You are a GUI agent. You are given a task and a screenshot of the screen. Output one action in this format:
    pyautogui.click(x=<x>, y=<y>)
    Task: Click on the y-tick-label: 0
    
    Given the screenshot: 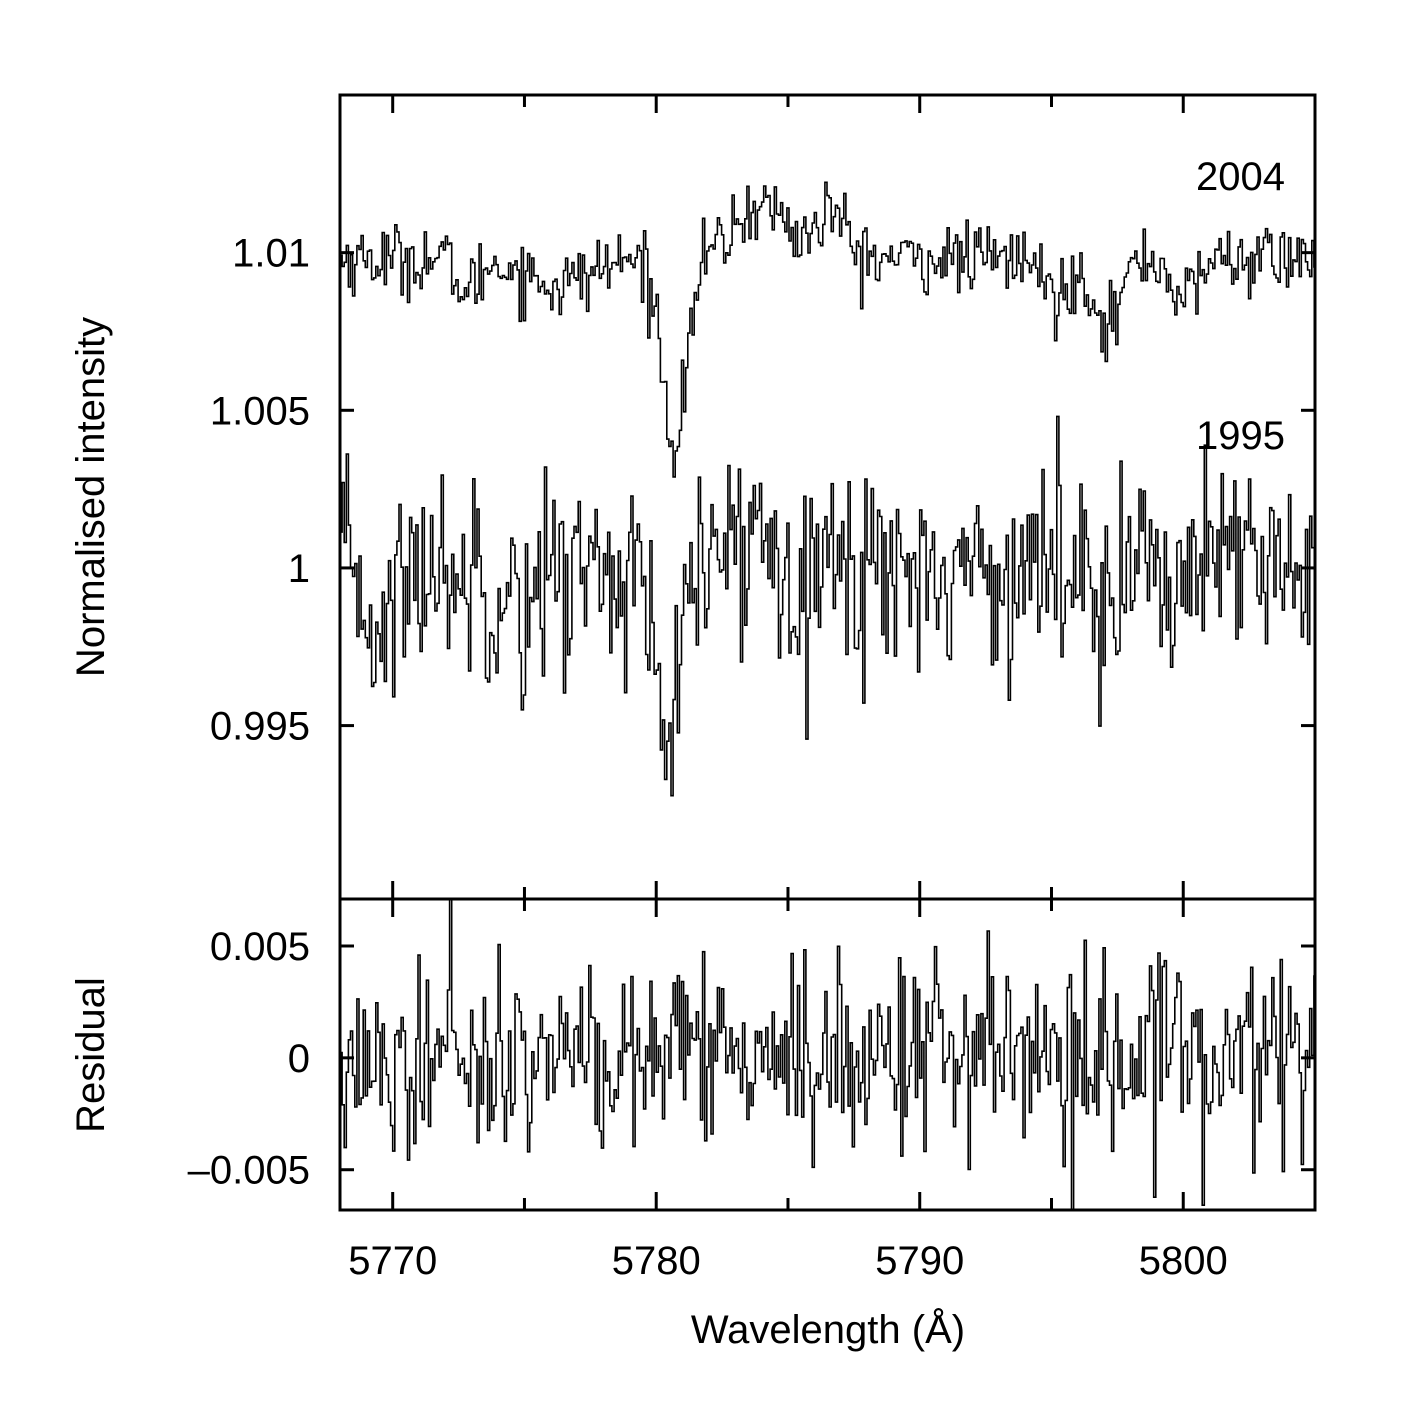 What is the action you would take?
    pyautogui.click(x=299, y=1059)
    